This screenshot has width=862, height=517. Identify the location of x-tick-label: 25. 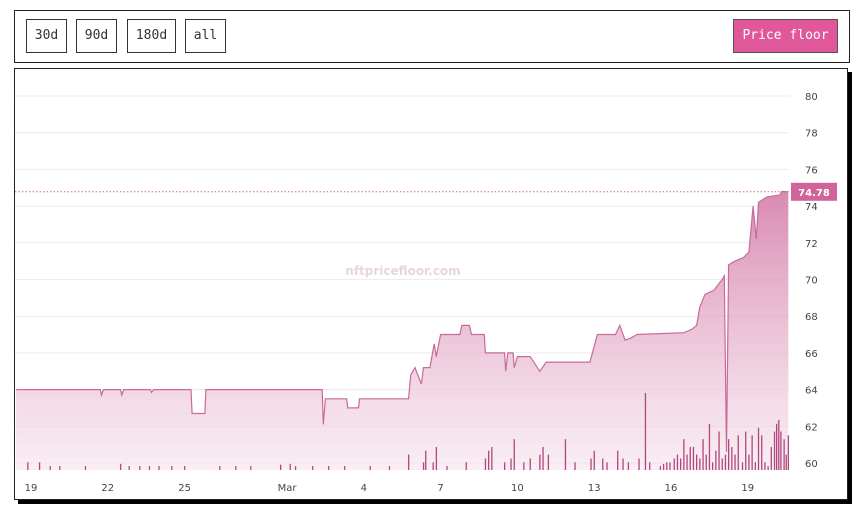
(184, 488).